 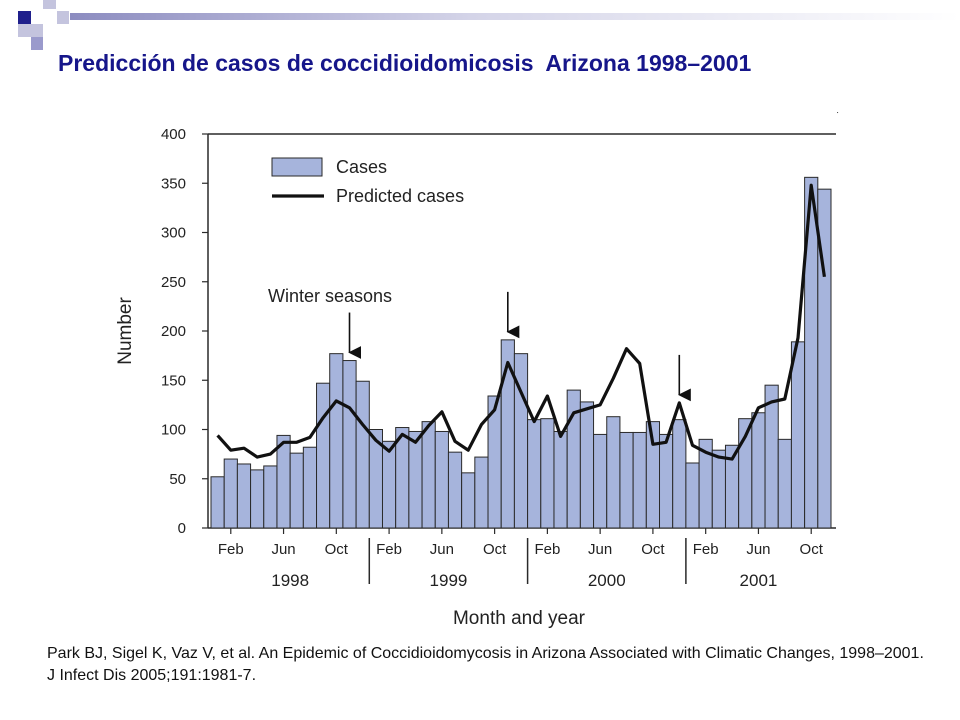 I want to click on x-axis-label: Month and year, so click(x=519, y=618).